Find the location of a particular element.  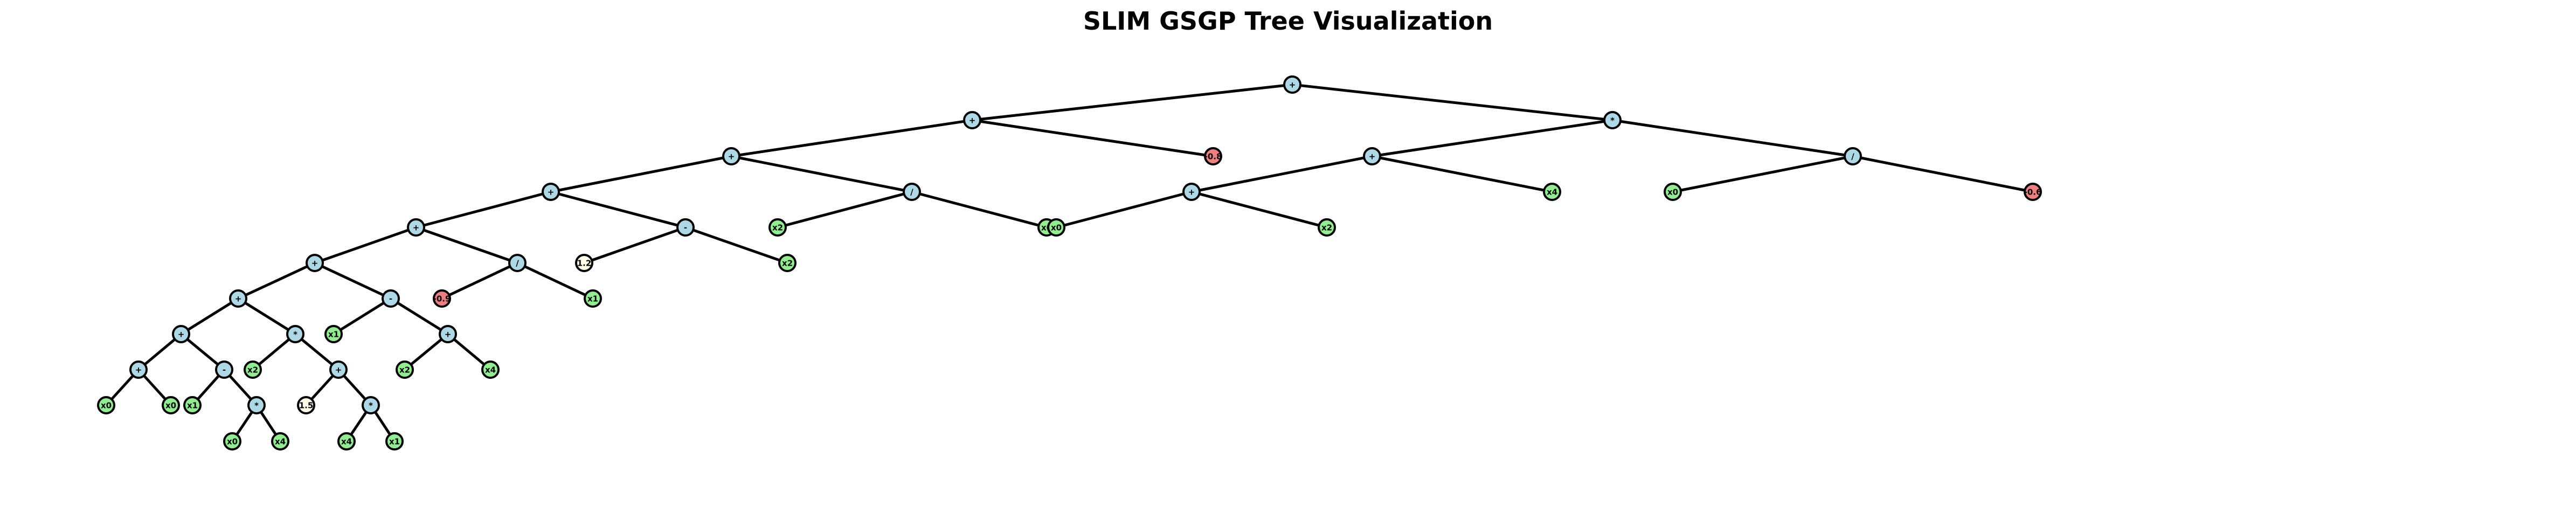

tree-node-terminal-x4: x4 is located at coordinates (1552, 192).